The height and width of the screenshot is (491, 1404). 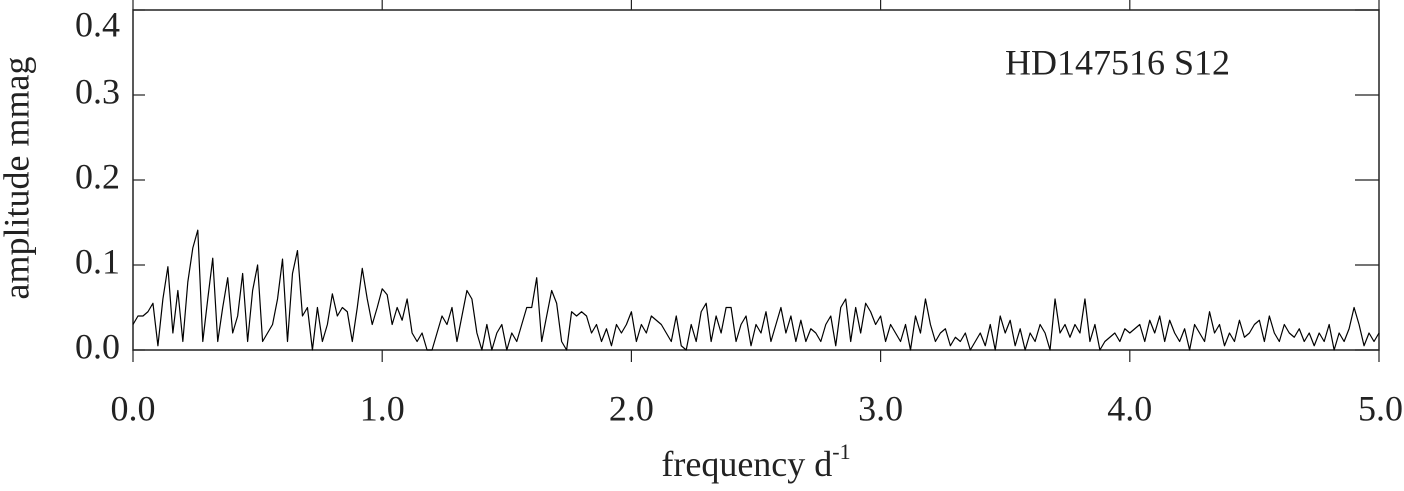 What do you see at coordinates (1129, 408) in the screenshot?
I see `x-tick-label: 4.0` at bounding box center [1129, 408].